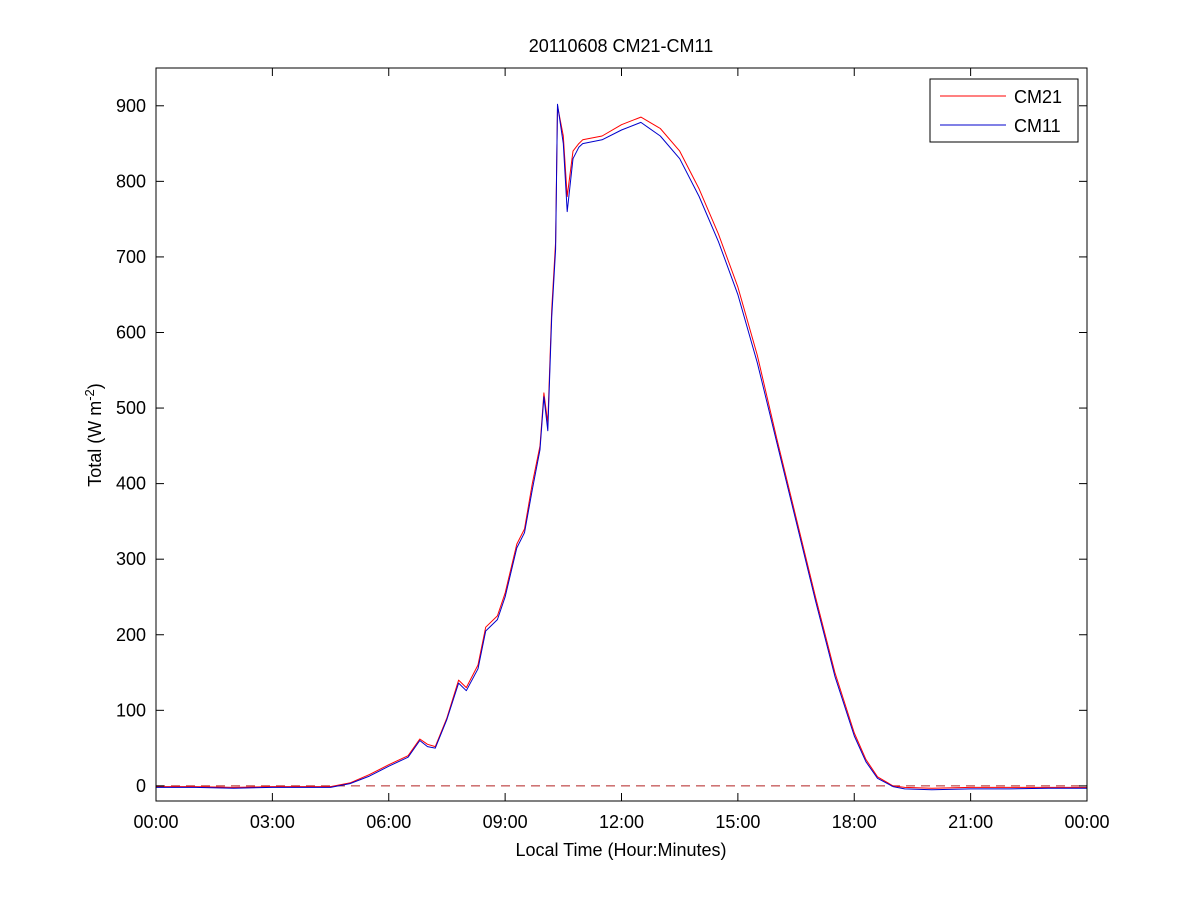  I want to click on y-tick-label: 900, so click(131, 106).